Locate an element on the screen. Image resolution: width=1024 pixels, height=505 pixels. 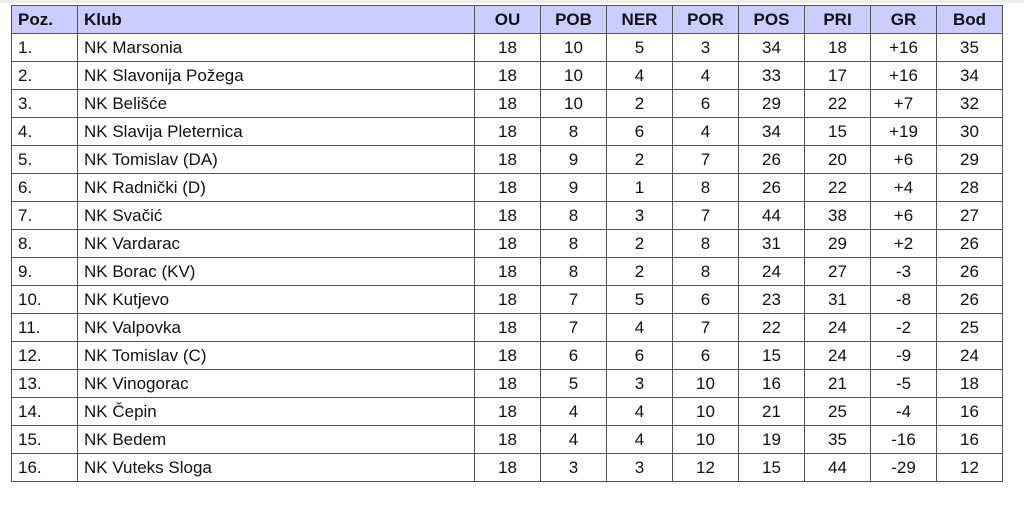
header-position: Poz. is located at coordinates (44, 19).